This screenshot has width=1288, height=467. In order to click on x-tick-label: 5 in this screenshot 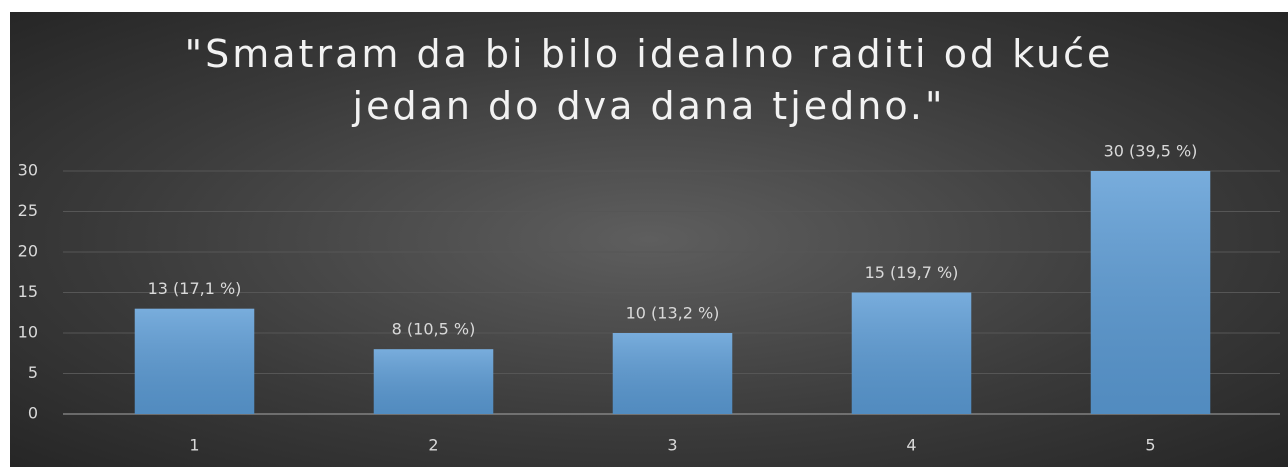, I will do `click(1150, 445)`.